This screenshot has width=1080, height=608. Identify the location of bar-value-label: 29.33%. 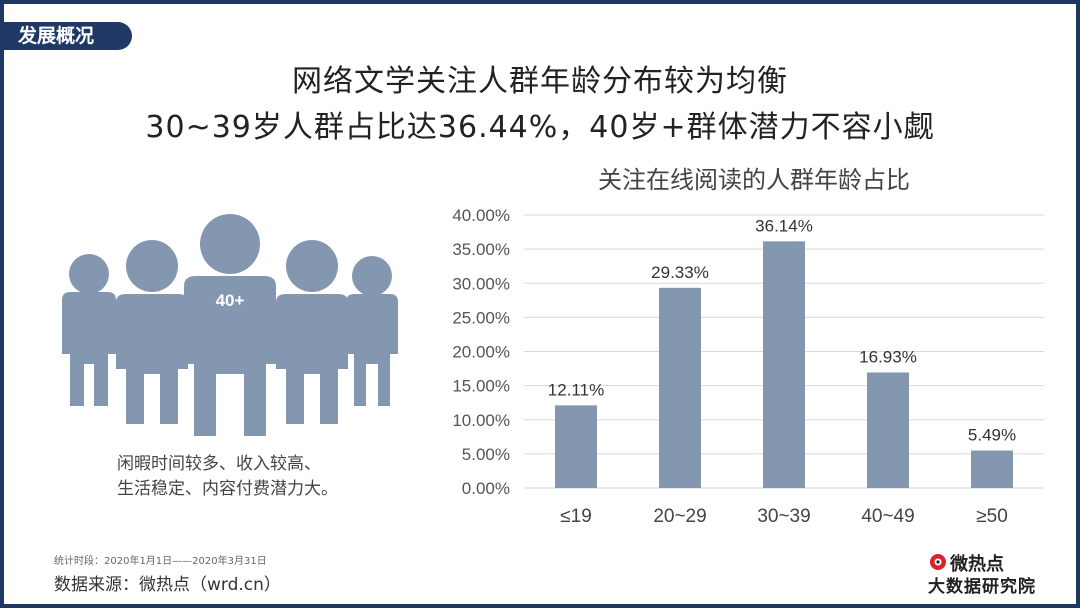
(680, 272).